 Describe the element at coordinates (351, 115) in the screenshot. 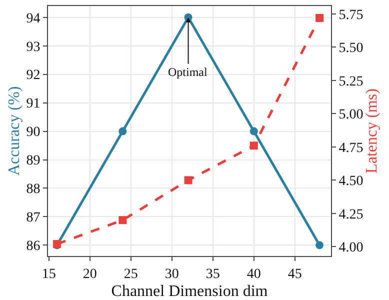

I see `y2-tick-label: 5.00` at that location.